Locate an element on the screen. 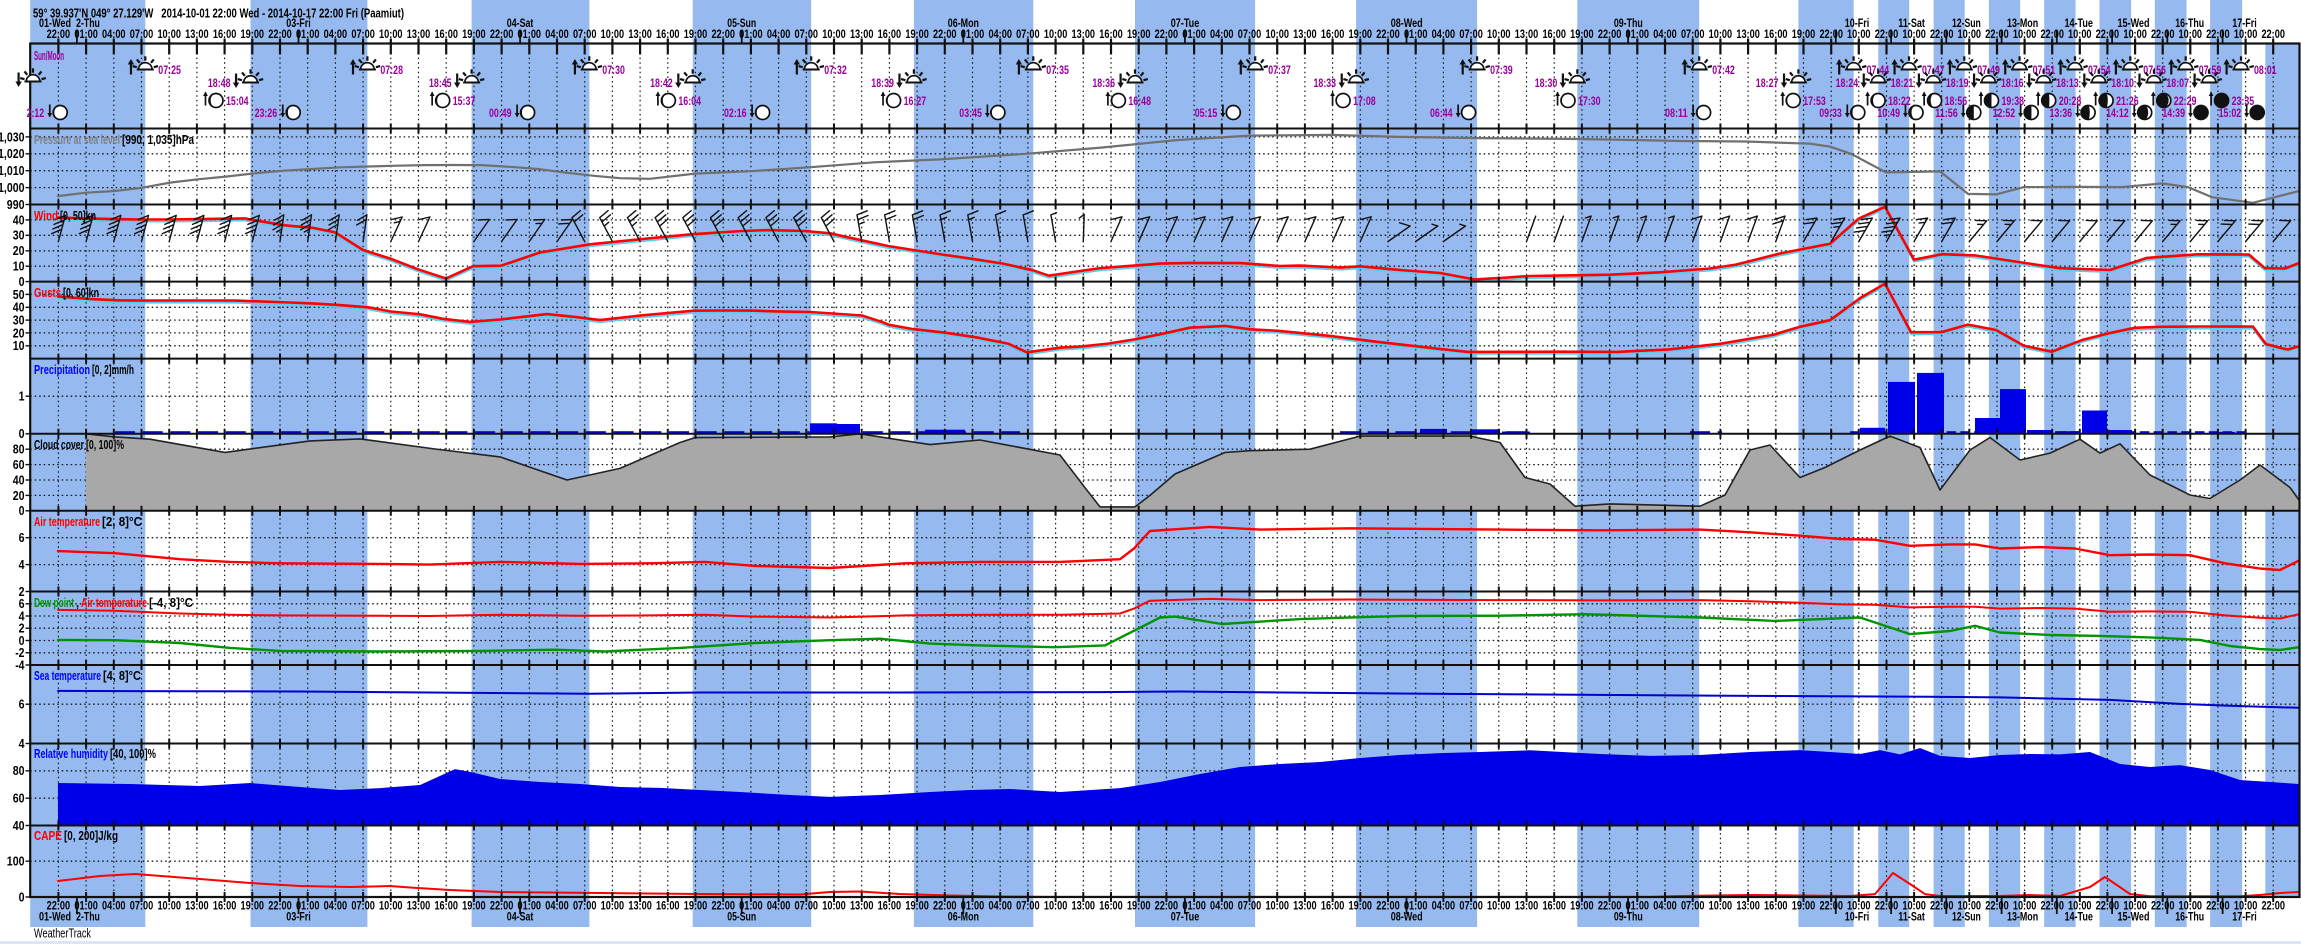 This screenshot has width=2301, height=949. svg-text: 1 is located at coordinates (22, 397).